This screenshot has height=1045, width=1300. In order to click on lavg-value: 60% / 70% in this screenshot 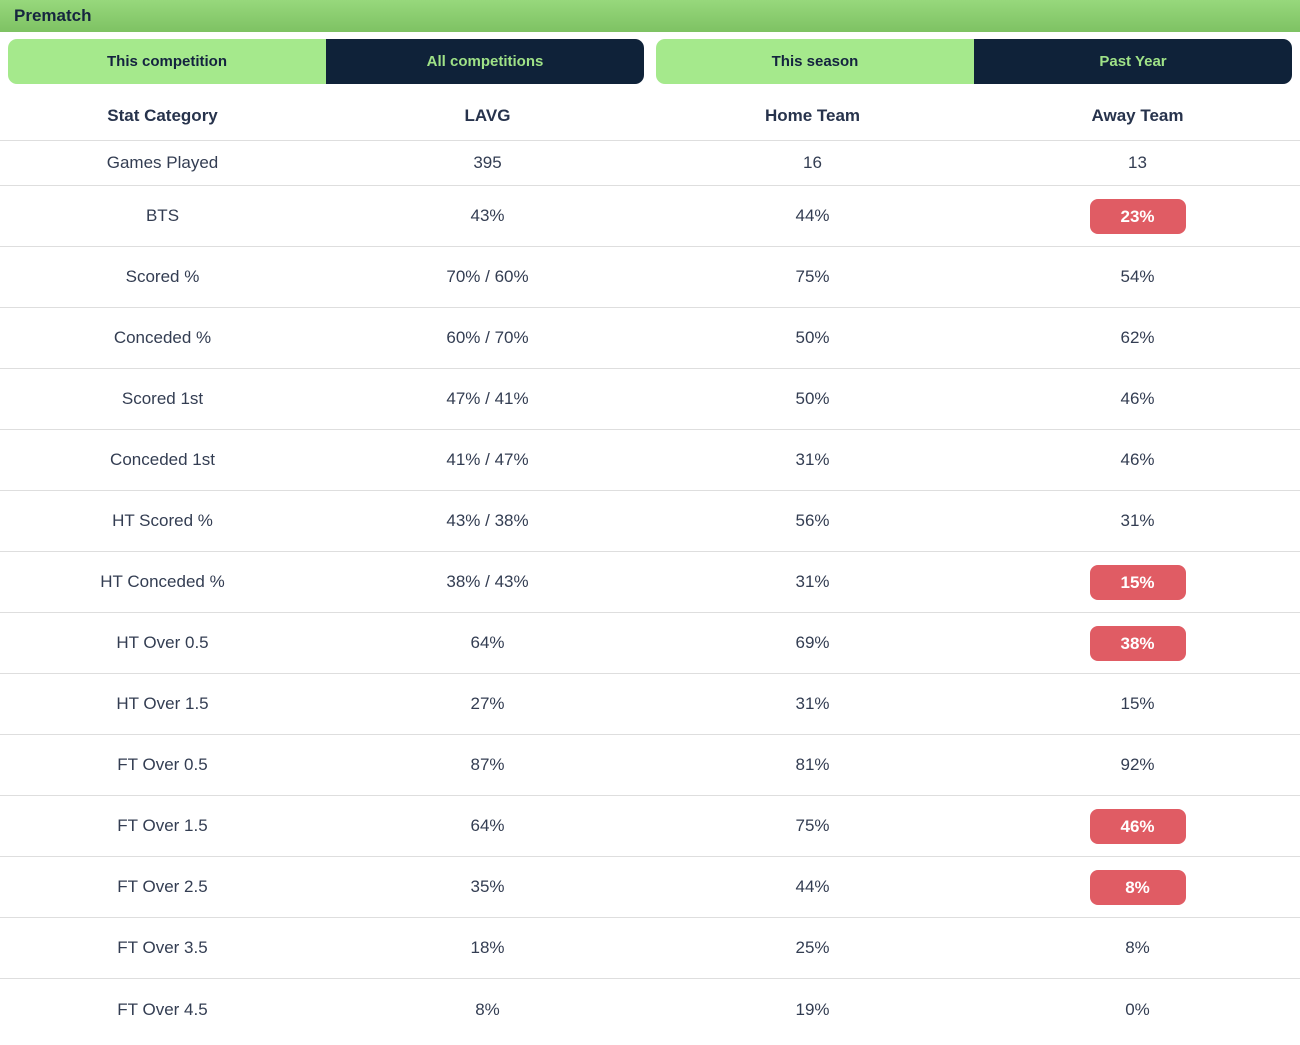, I will do `click(487, 337)`.